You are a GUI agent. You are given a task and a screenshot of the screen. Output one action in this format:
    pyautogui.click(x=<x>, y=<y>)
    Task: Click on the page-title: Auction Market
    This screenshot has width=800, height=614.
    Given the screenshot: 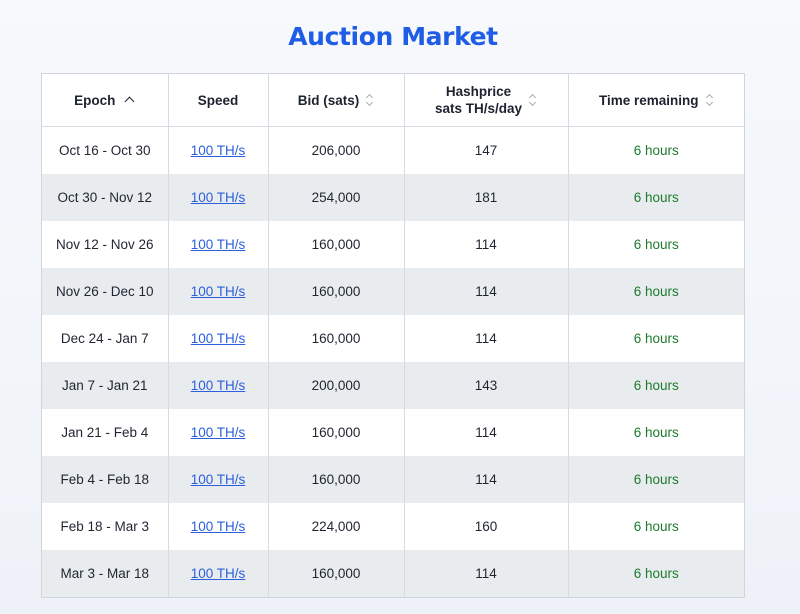 What is the action you would take?
    pyautogui.click(x=393, y=36)
    